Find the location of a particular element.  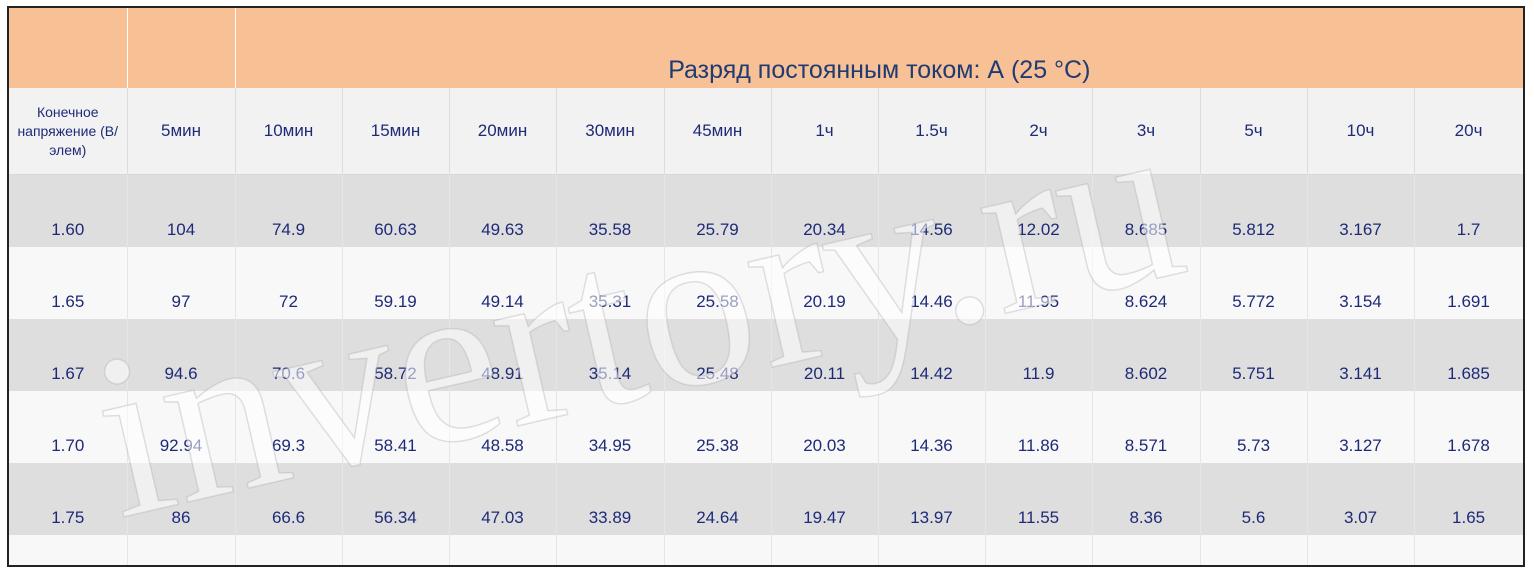

voltage-cell: 1.70 is located at coordinates (68, 427).